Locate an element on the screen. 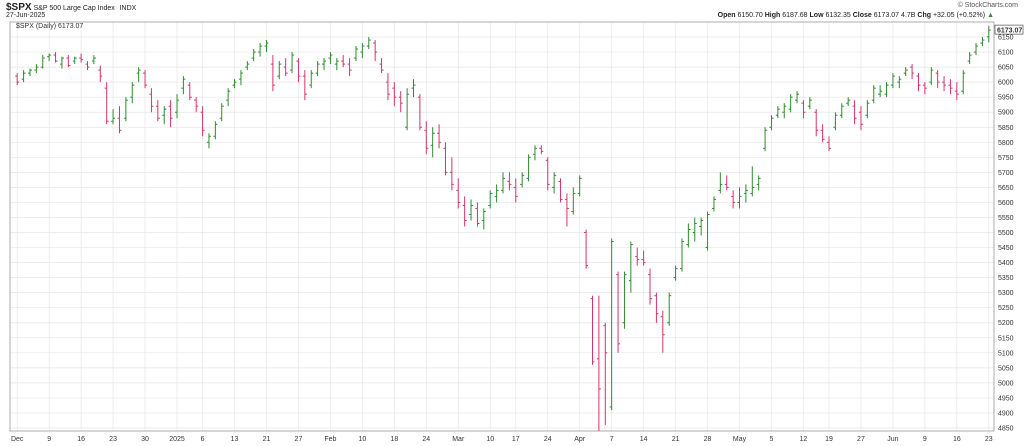  x-tick-label: 16 is located at coordinates (957, 439).